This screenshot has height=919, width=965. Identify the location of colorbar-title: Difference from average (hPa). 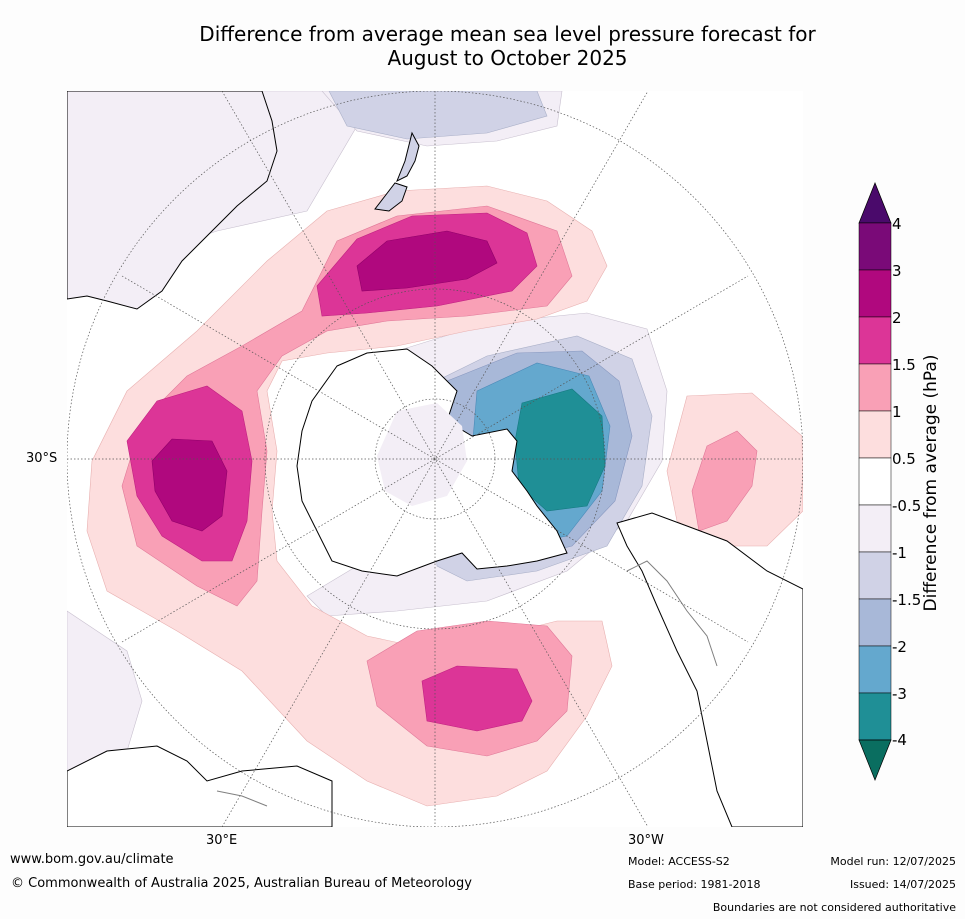
(931, 483).